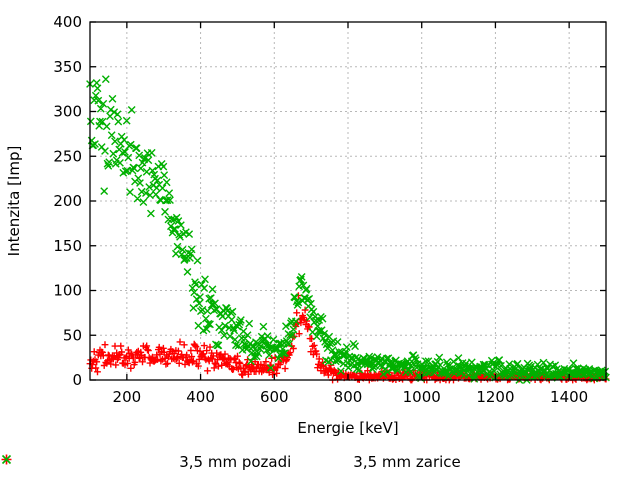 The image size is (640, 480). I want to click on y-tick-label: 200, so click(67, 201).